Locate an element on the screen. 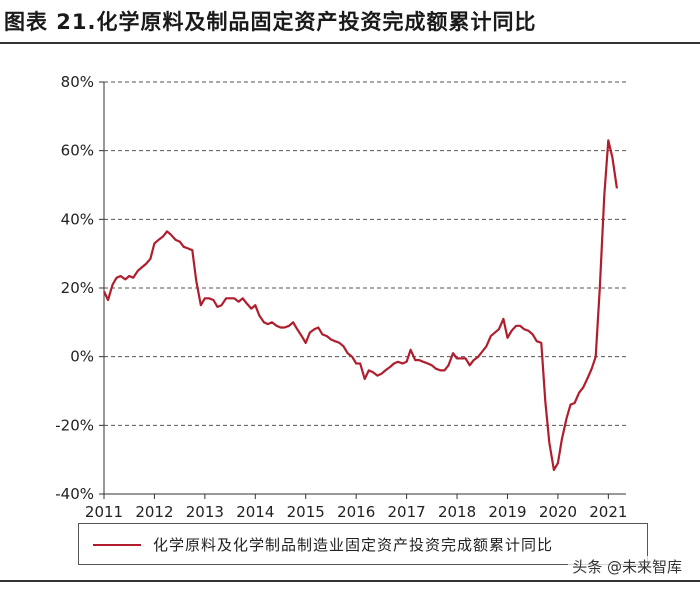  y-tick-label: 40% is located at coordinates (77, 219).